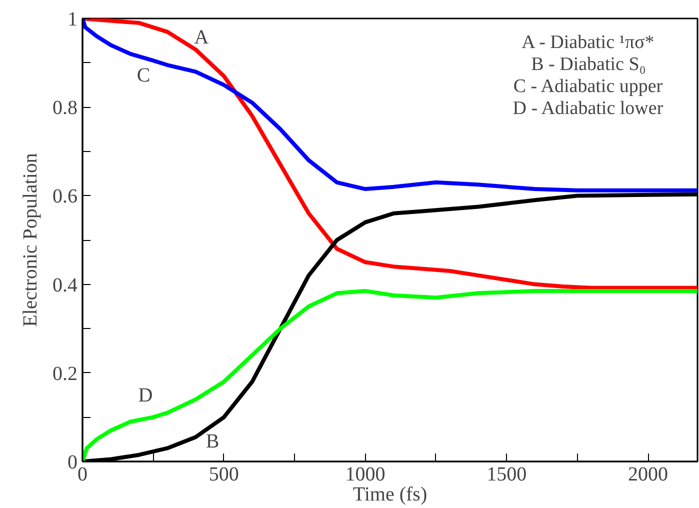 This screenshot has height=508, width=699. What do you see at coordinates (73, 19) in the screenshot?
I see `y-tick-label: 1` at bounding box center [73, 19].